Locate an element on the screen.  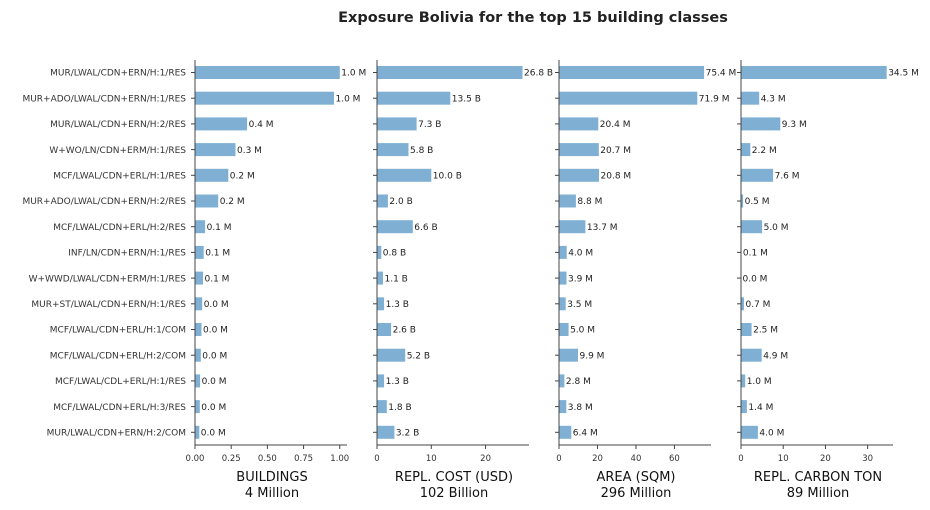
category-label: MCF/LWAL/CDN+ERL/H:1/COM is located at coordinates (118, 331).